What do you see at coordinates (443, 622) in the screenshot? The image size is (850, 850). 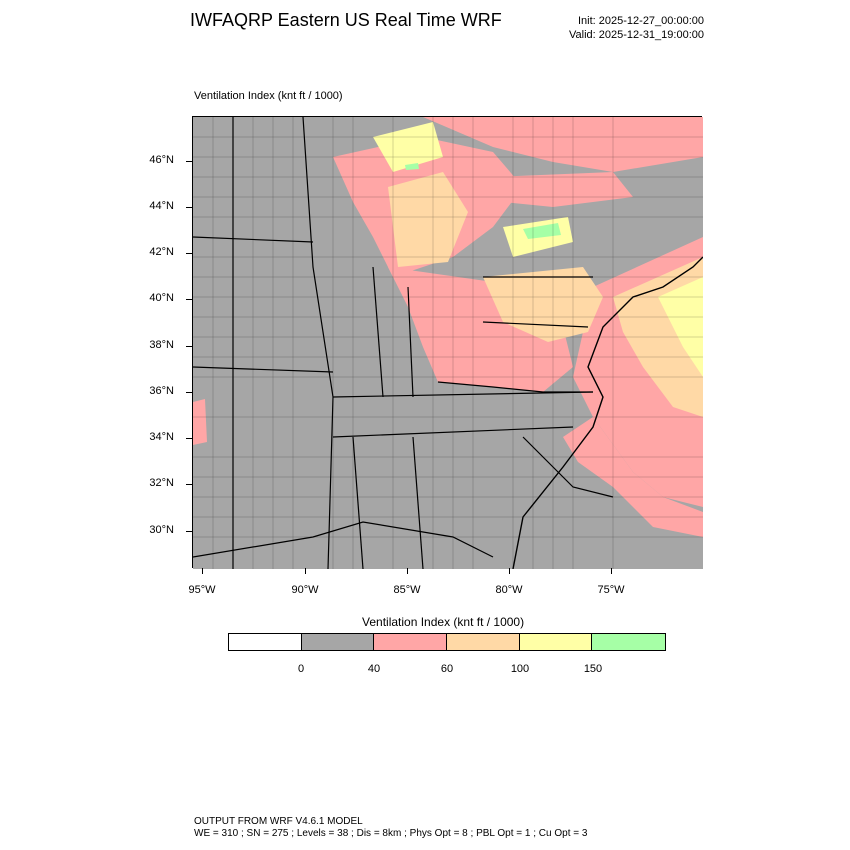 I see `colorbar-title: Ventilation Index (knt ft / 1000)` at bounding box center [443, 622].